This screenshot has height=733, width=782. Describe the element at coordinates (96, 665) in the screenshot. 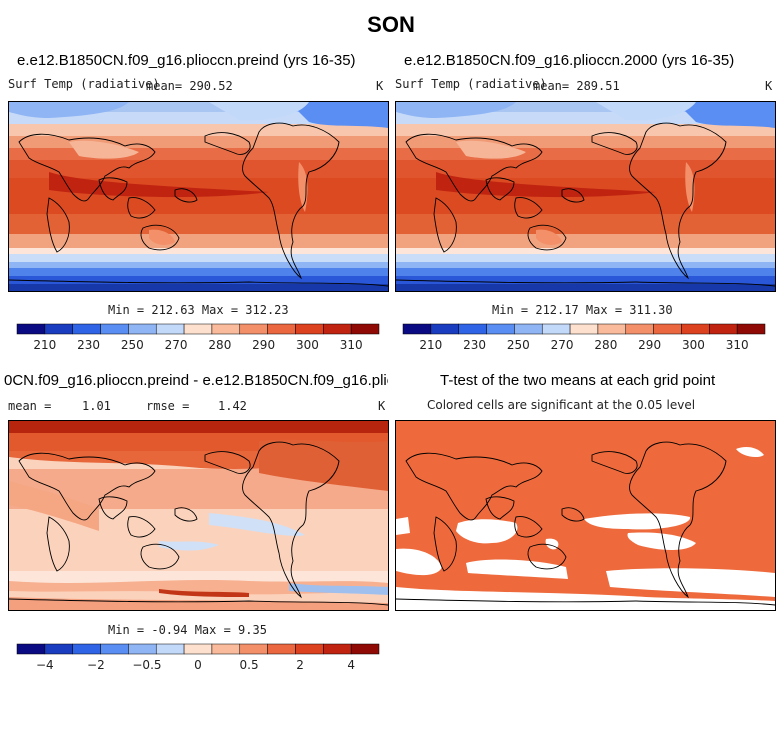

I see `colorbar-tick-label: −2` at that location.